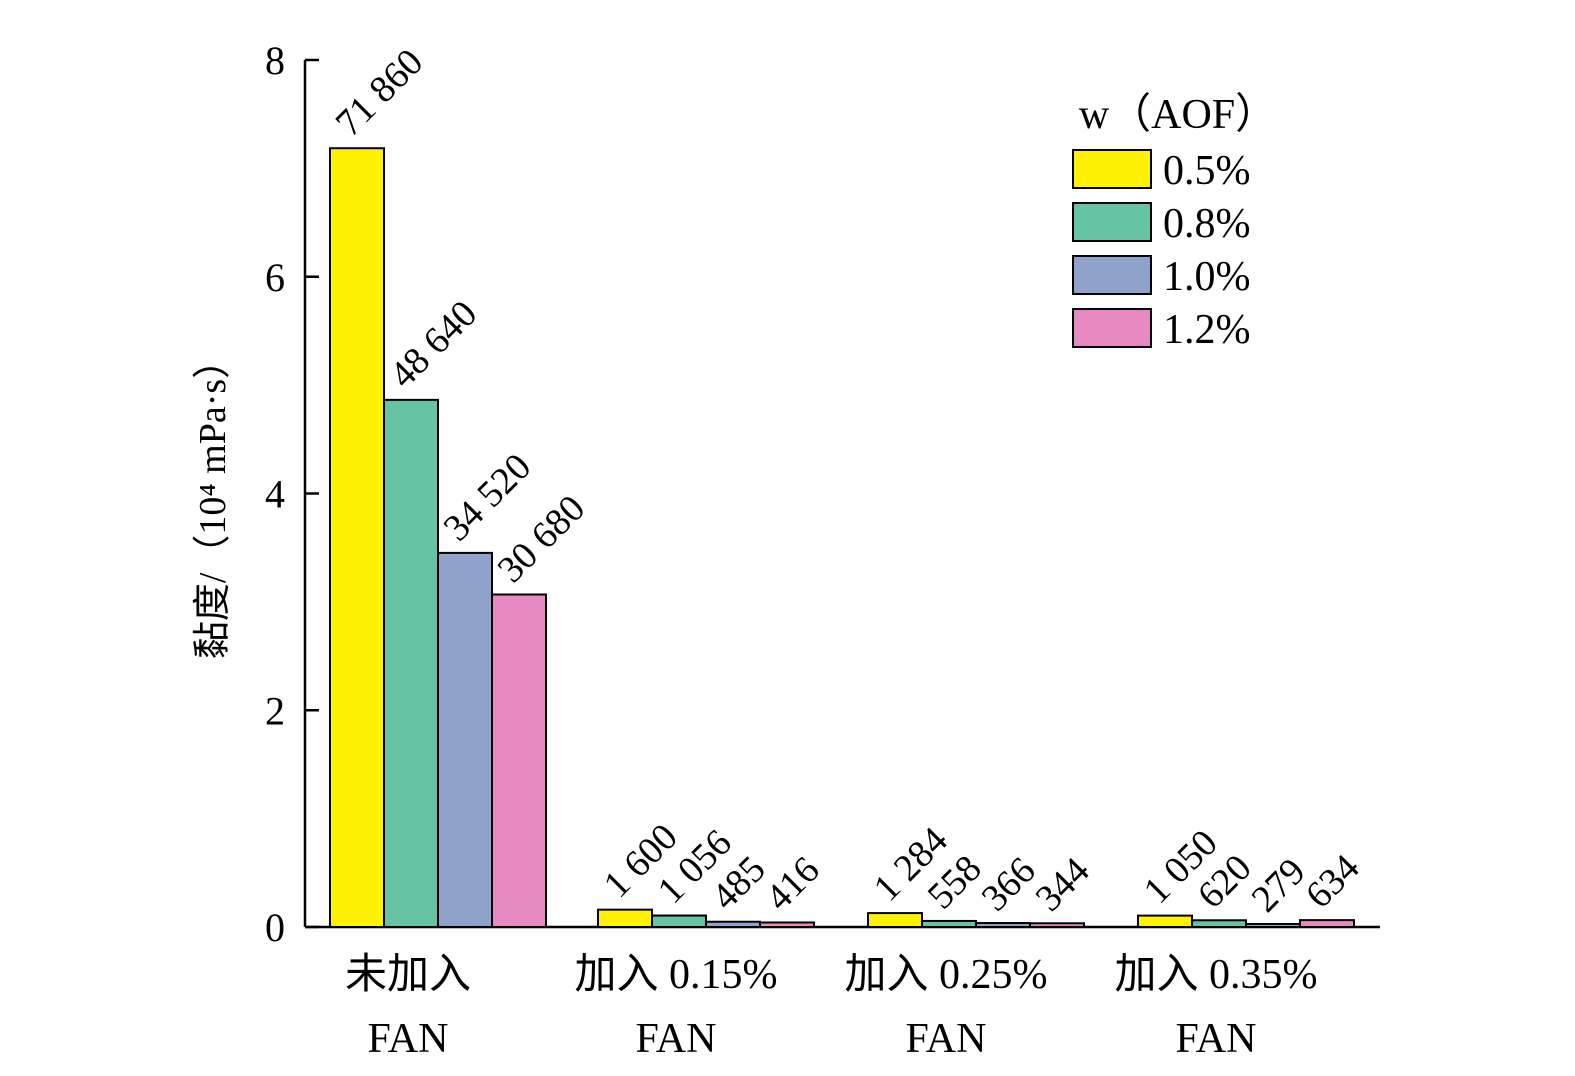  What do you see at coordinates (434, 345) in the screenshot?
I see `data-label: 48 640` at bounding box center [434, 345].